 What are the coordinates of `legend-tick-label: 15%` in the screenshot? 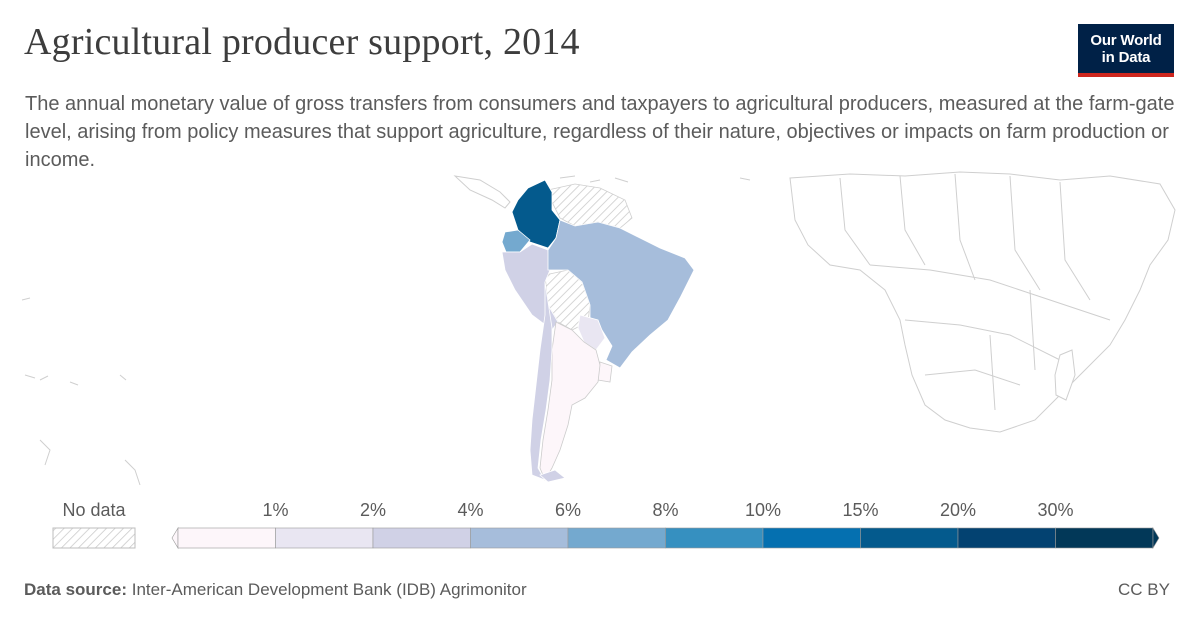 It's located at (860, 510).